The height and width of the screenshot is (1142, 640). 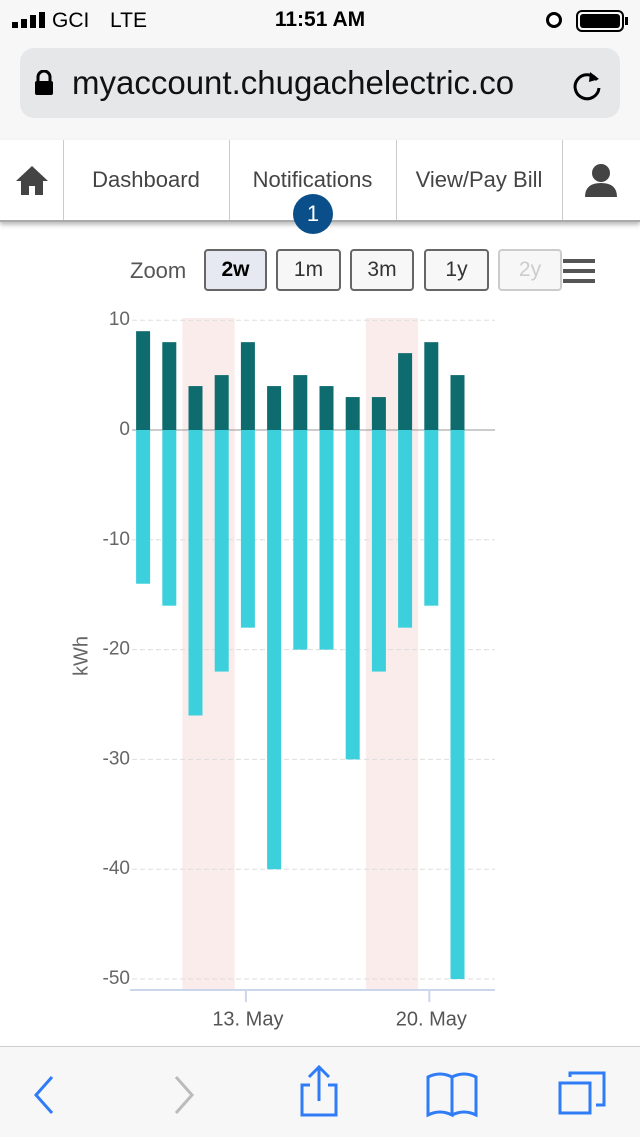 What do you see at coordinates (479, 180) in the screenshot?
I see `nav-item: View/Pay Bill` at bounding box center [479, 180].